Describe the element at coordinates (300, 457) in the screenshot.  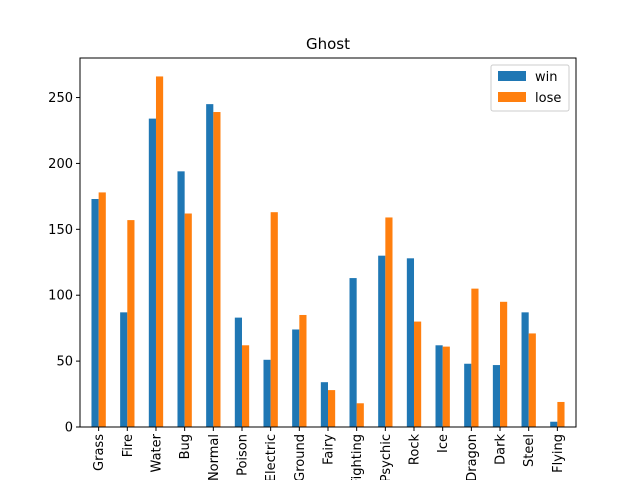
I see `x-tick-label-ground: Ground` at that location.